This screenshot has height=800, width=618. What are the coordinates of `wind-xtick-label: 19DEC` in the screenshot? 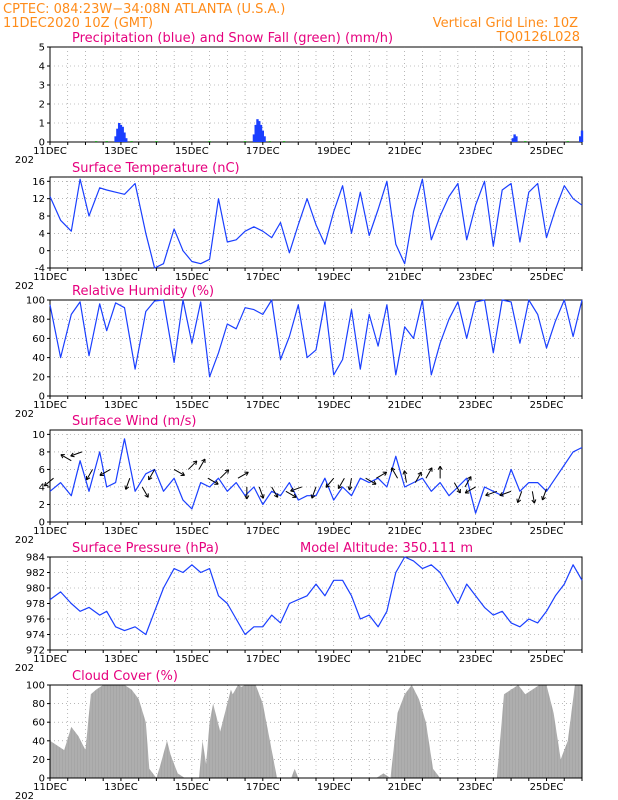 It's located at (334, 531).